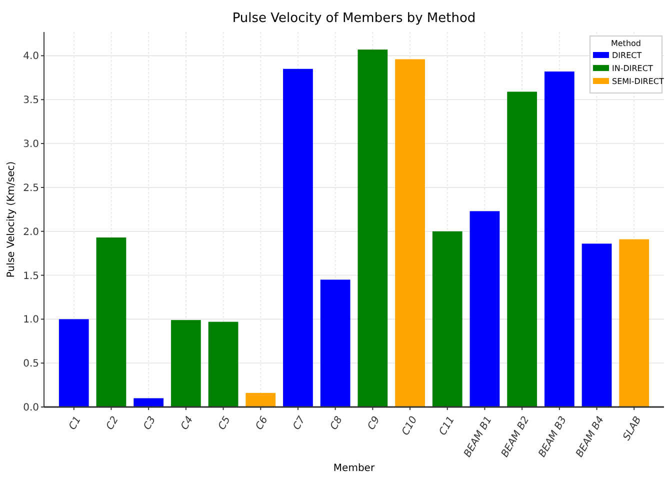  I want to click on y-tick-label: 3.0, so click(31, 144).